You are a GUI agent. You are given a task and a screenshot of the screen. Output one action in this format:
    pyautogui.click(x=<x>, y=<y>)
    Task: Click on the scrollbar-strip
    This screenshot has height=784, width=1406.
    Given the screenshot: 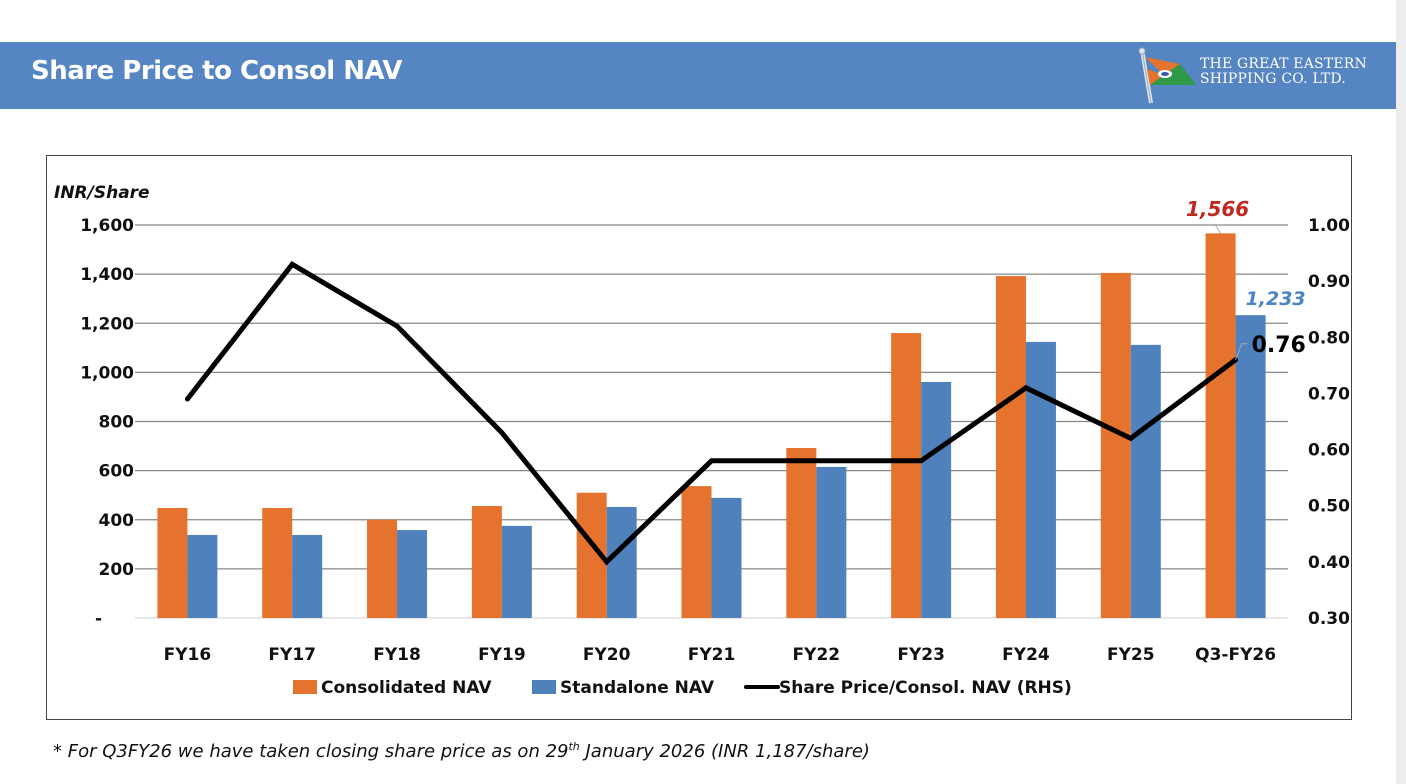 What is the action you would take?
    pyautogui.click(x=1401, y=392)
    